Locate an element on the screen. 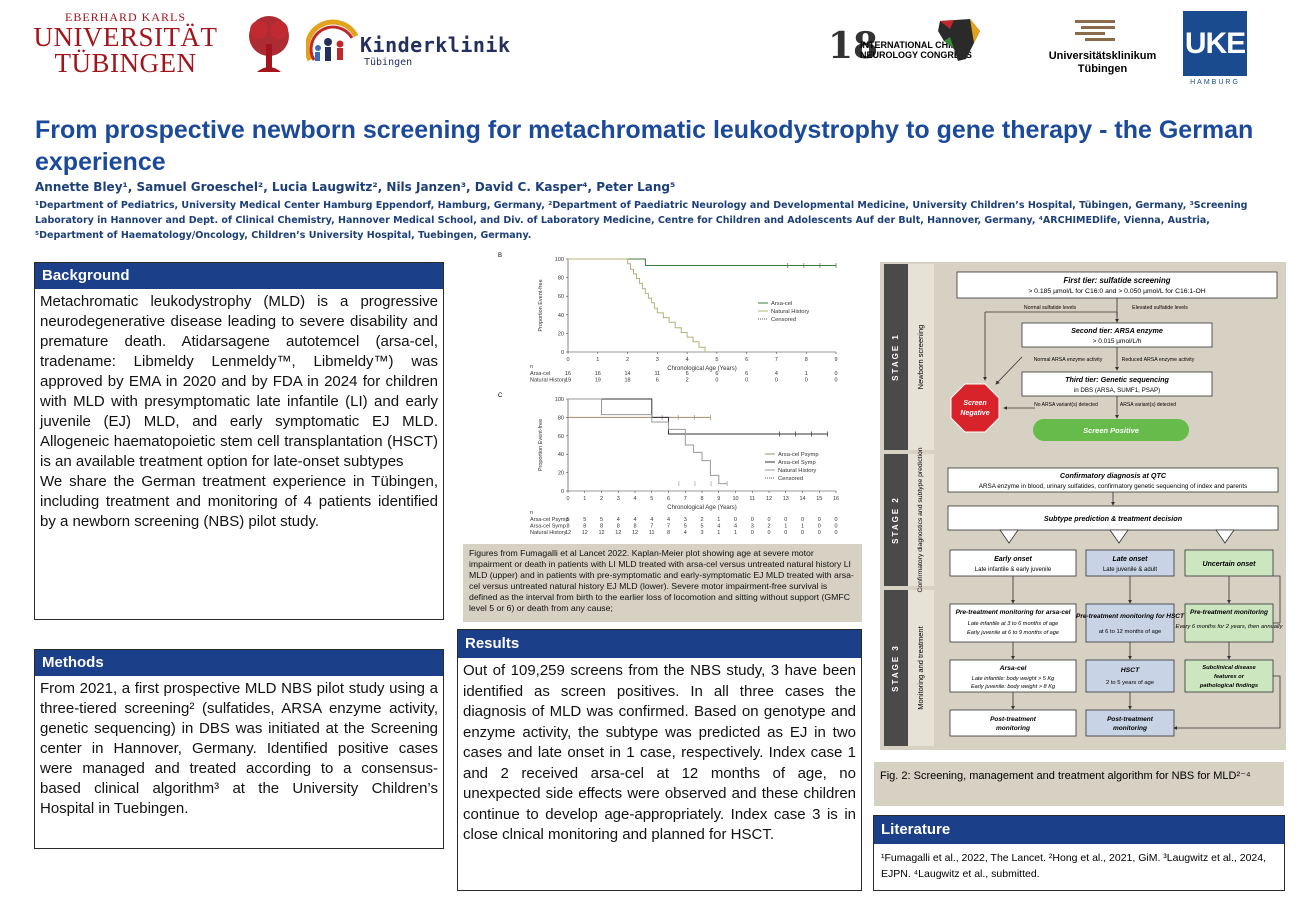 Image resolution: width=1306 pixels, height=899 pixels. risk-table-value: 6 is located at coordinates (687, 374).